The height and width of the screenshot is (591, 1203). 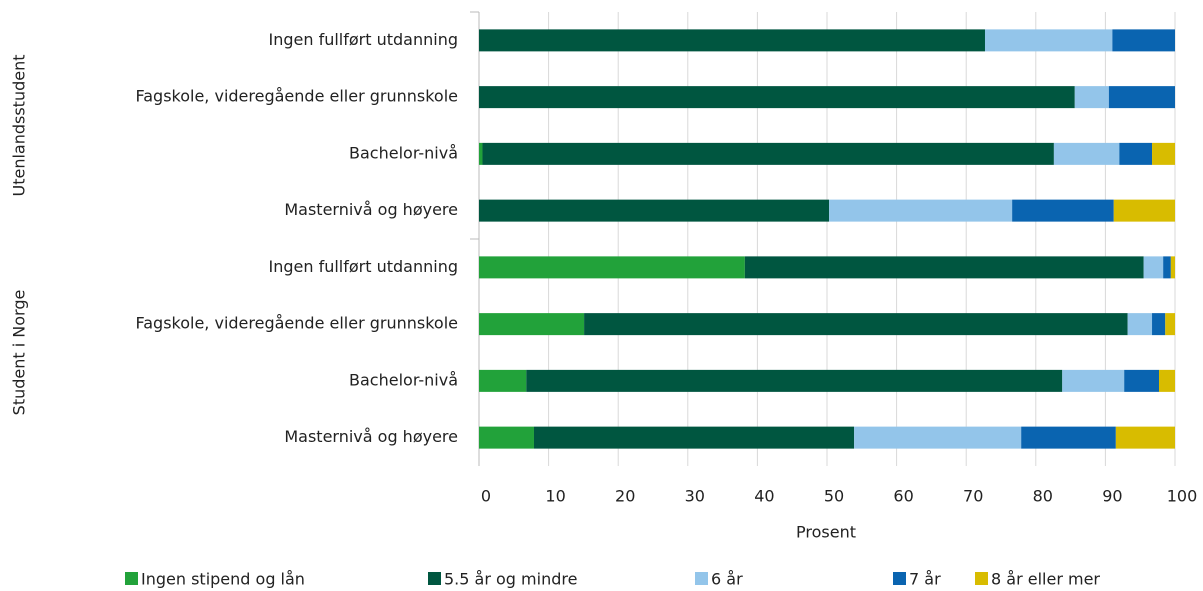 What do you see at coordinates (19, 125) in the screenshot?
I see `group-label: Utenlandsstudent` at bounding box center [19, 125].